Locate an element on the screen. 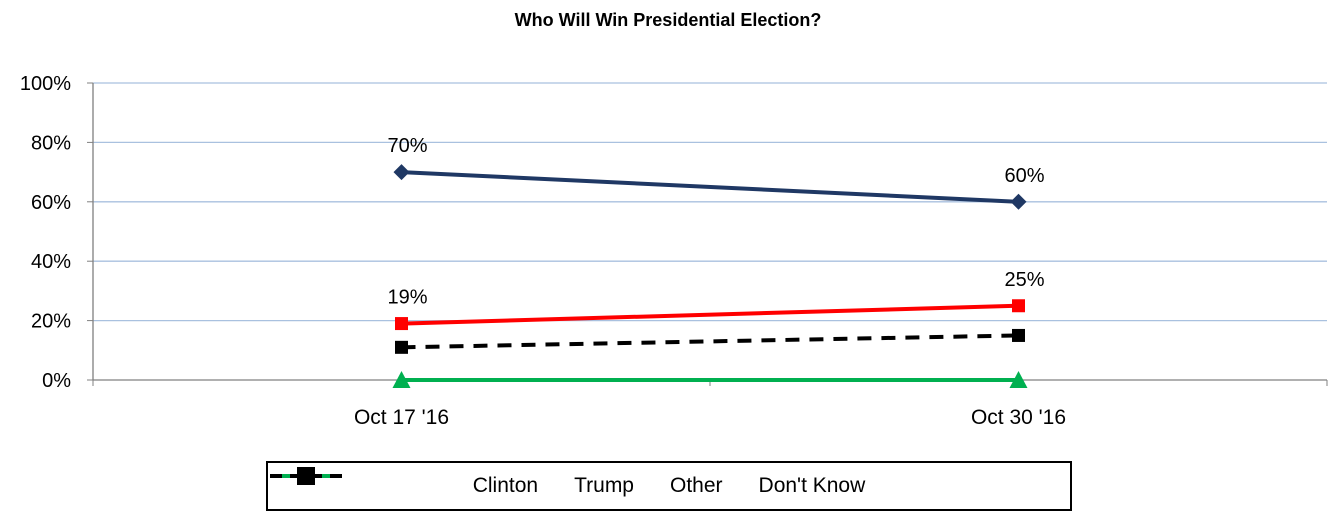 This screenshot has width=1336, height=511. legend-label: Don't Know is located at coordinates (812, 485).